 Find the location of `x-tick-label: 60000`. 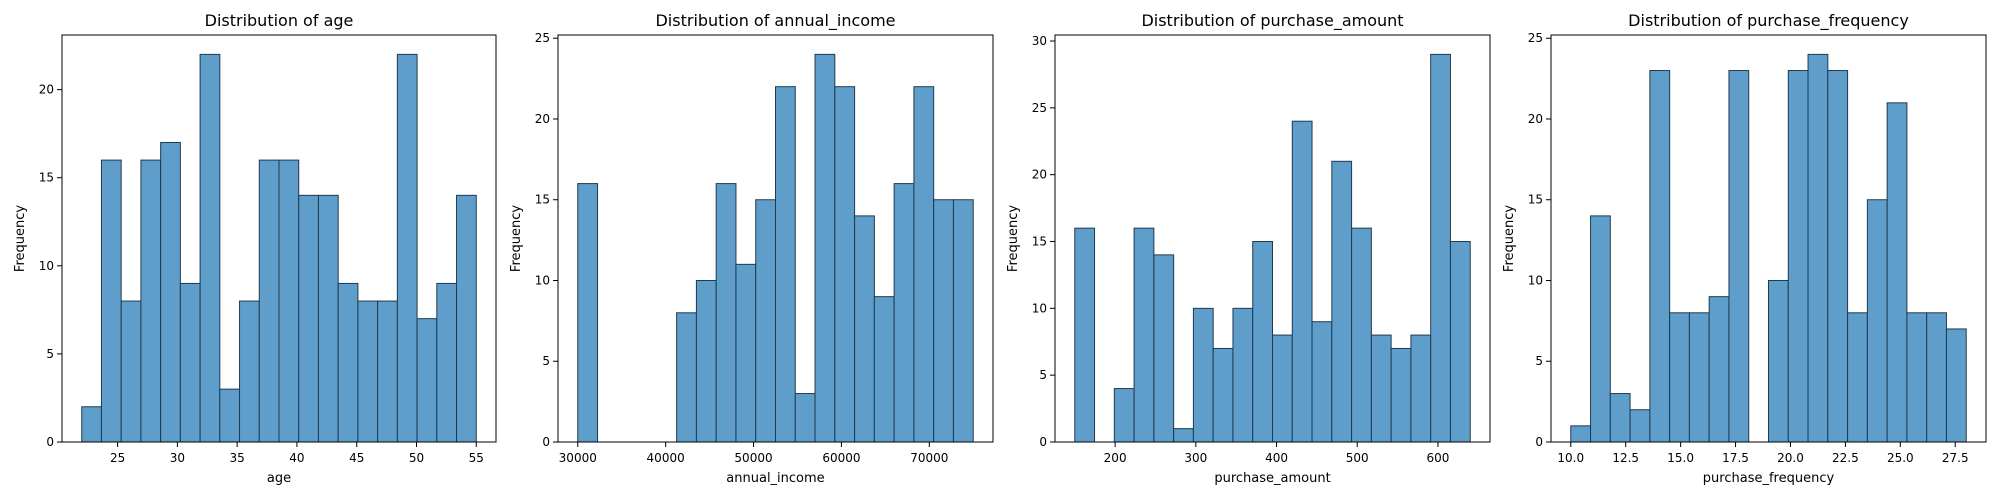

x-tick-label: 60000 is located at coordinates (841, 458).